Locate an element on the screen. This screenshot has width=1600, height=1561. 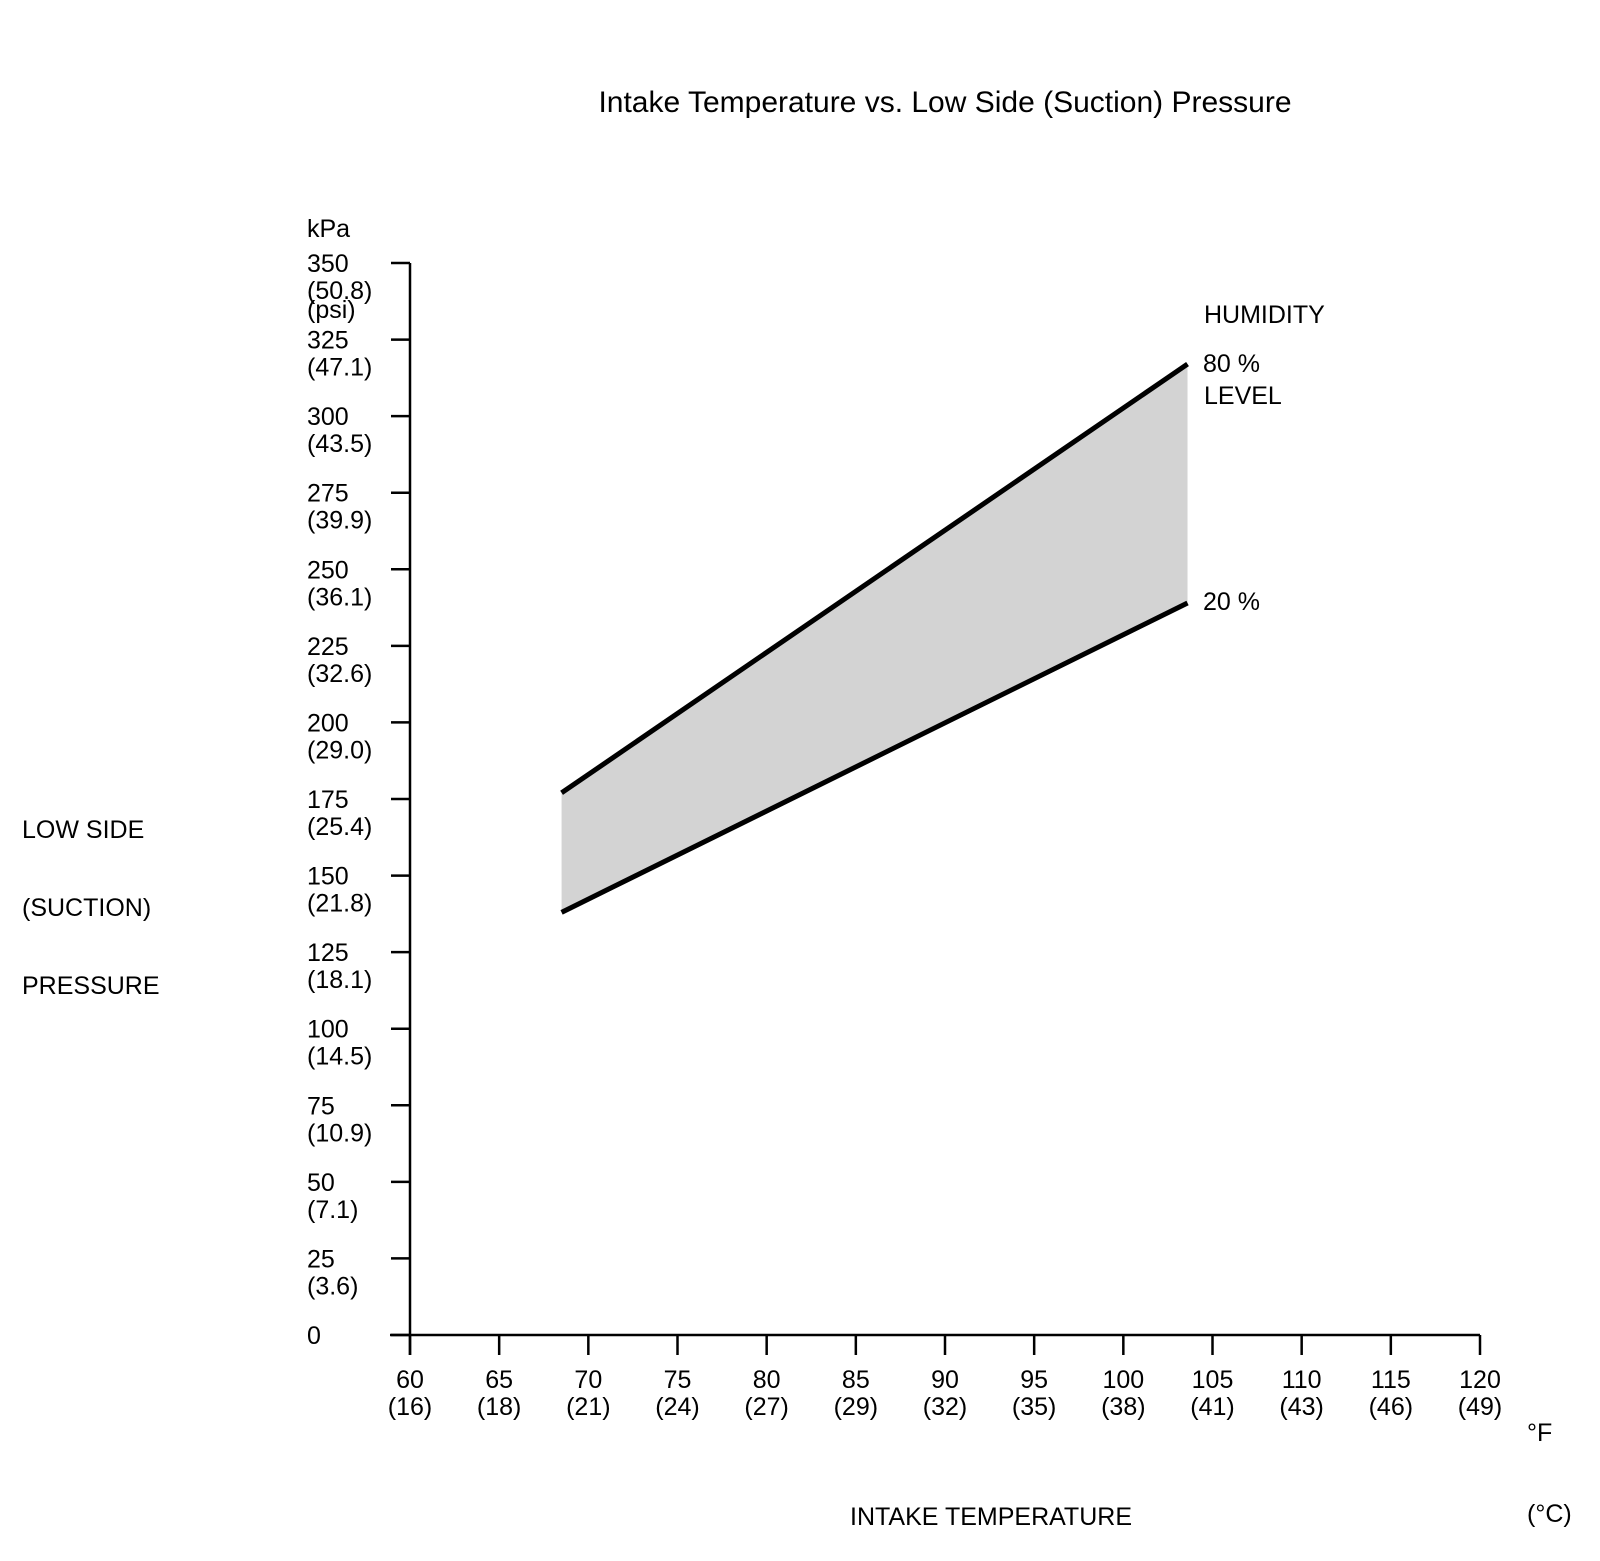
x-tick-label-f: 70 is located at coordinates (588, 1380).